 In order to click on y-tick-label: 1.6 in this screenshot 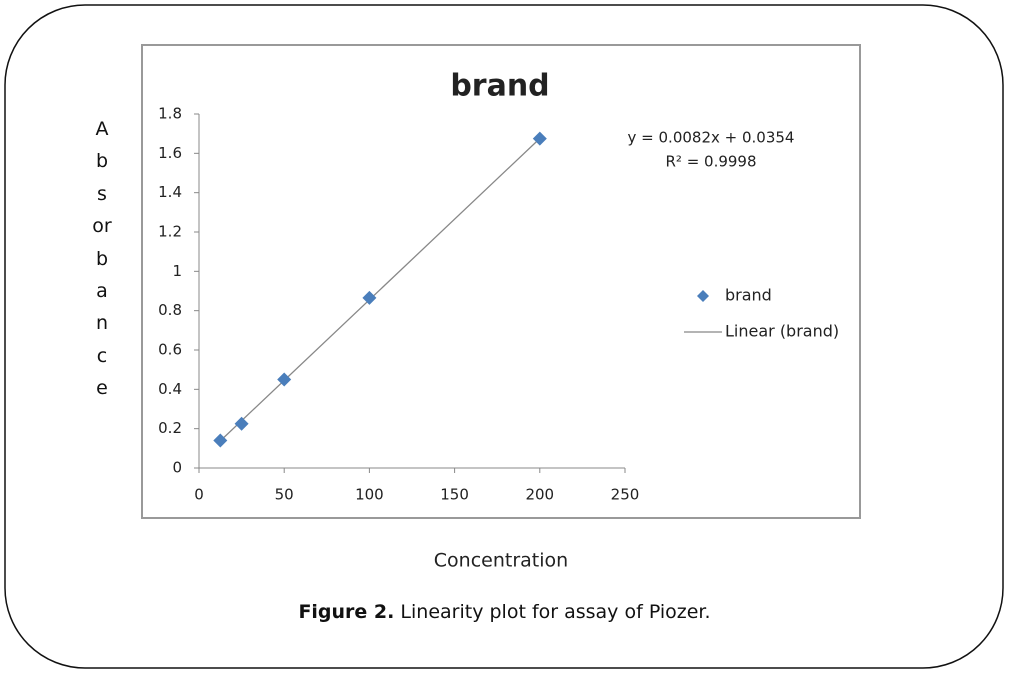, I will do `click(170, 153)`.